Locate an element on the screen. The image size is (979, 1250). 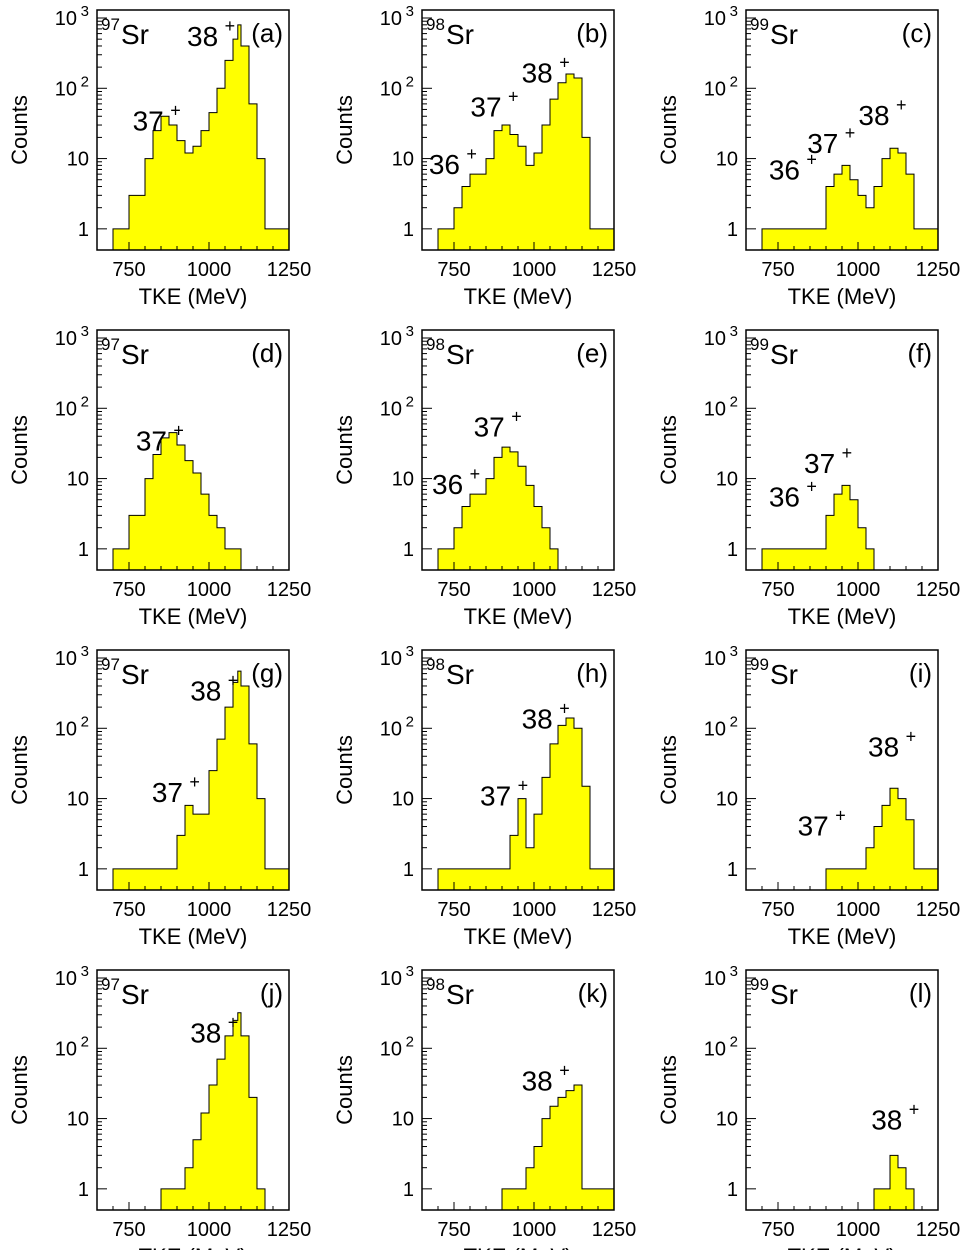
panel-label: (e) is located at coordinates (592, 353).